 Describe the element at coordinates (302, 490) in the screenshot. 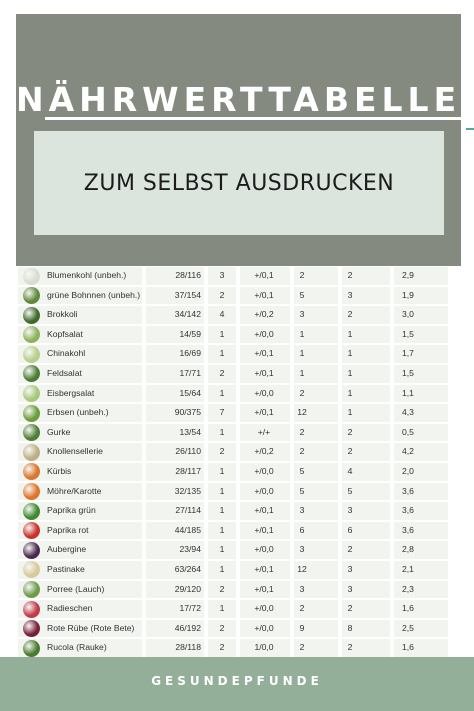

I see `value-c: 5` at that location.